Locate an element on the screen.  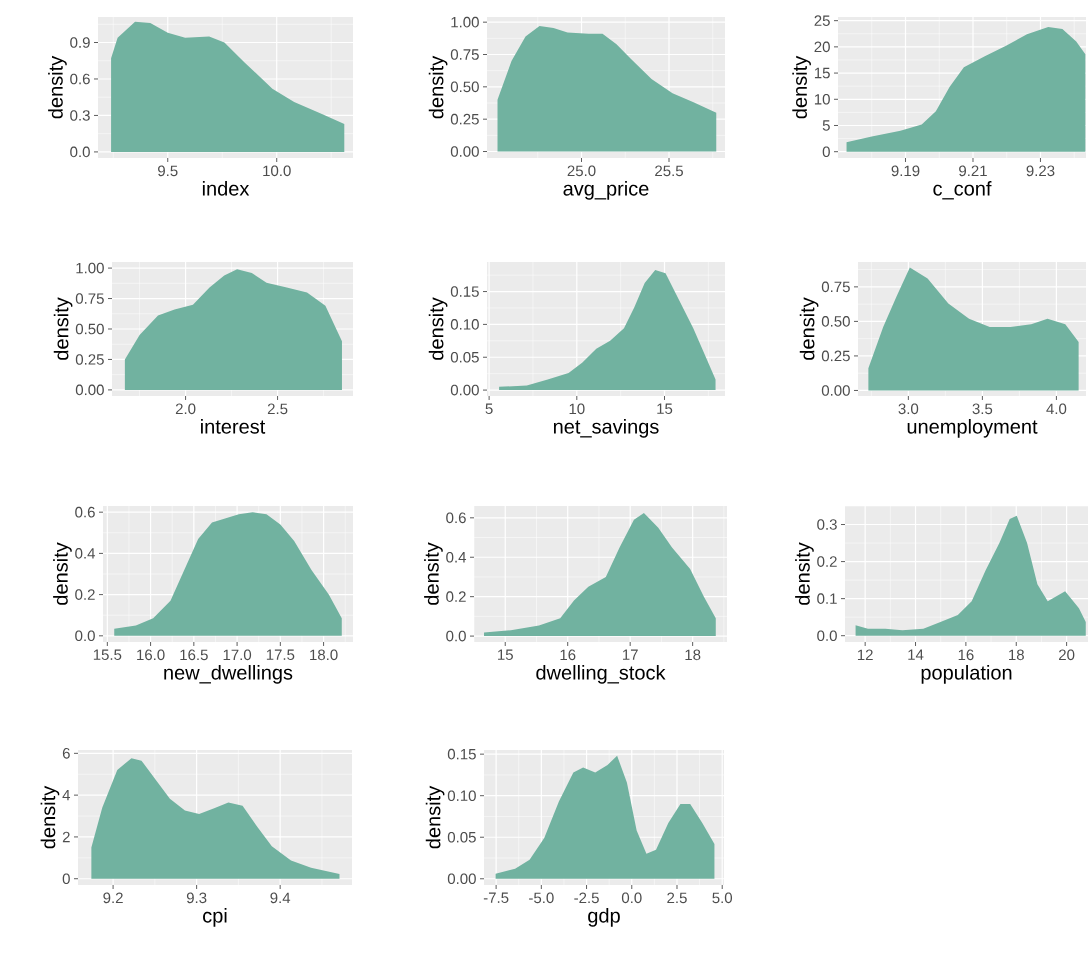
x-tick-label: 10 is located at coordinates (577, 409).